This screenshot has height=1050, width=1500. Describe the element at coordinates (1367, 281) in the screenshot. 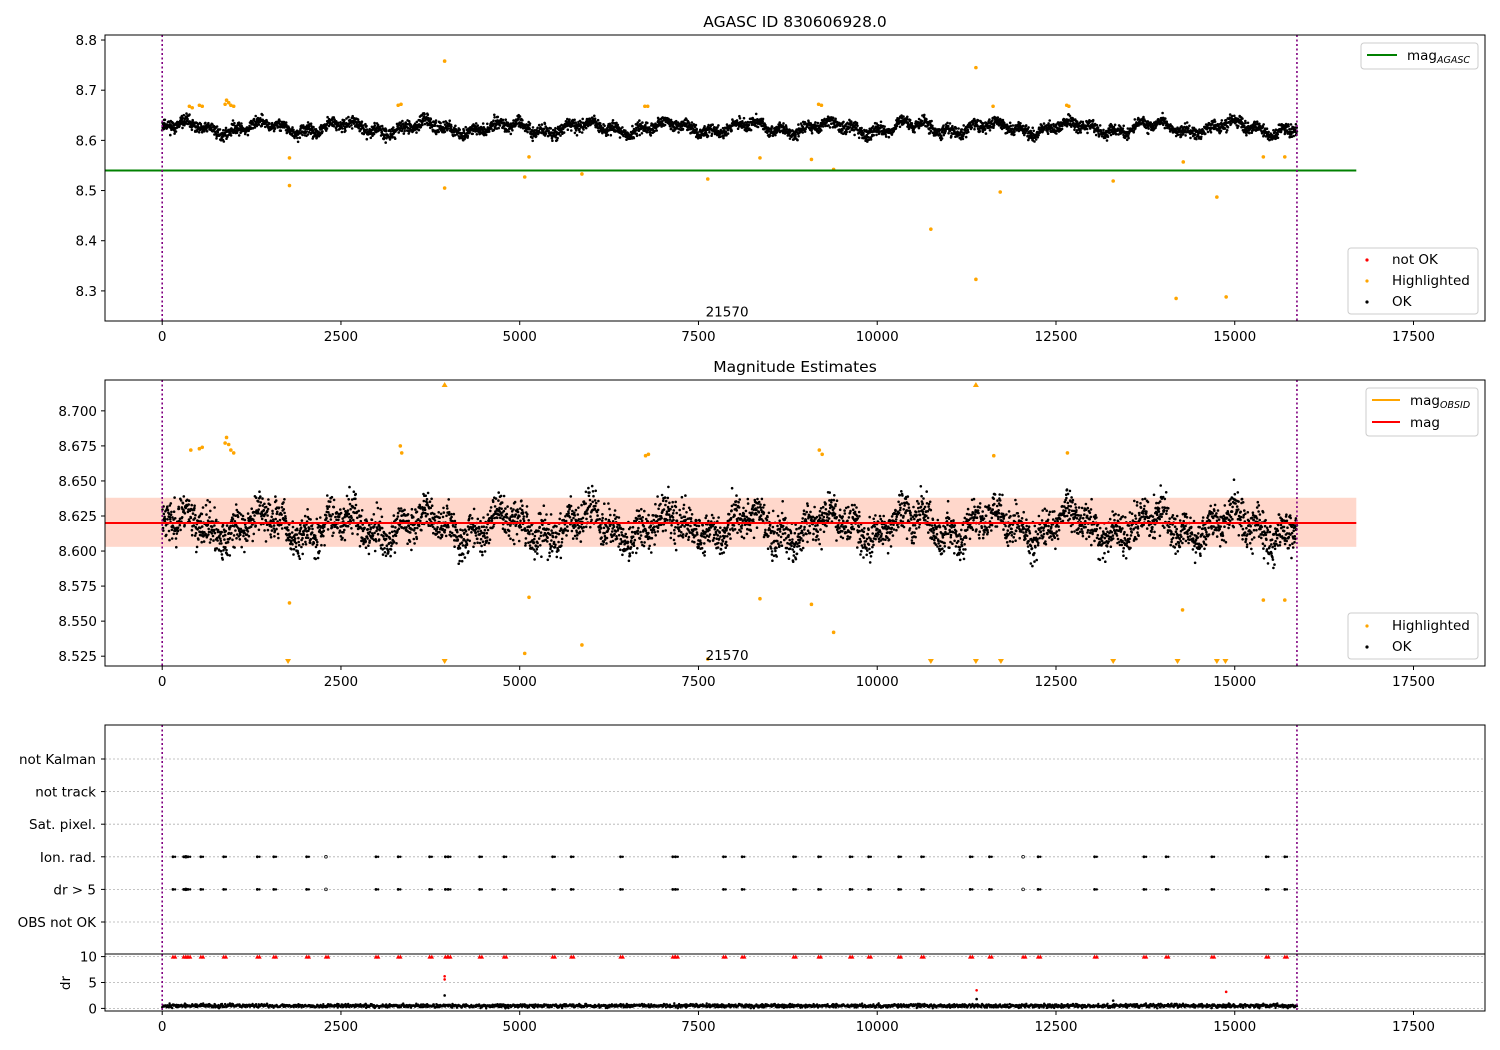

I see `legend-marker-highlighted` at that location.